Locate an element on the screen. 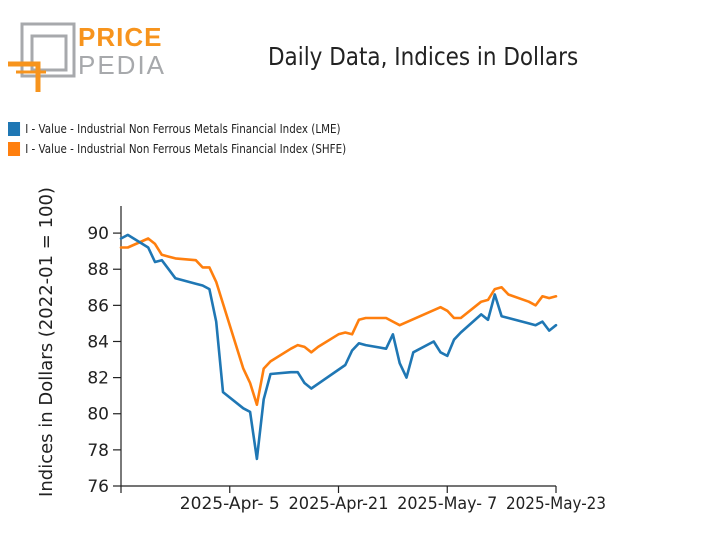 This screenshot has width=712, height=555. logo-orange-corner is located at coordinates (24, 76).